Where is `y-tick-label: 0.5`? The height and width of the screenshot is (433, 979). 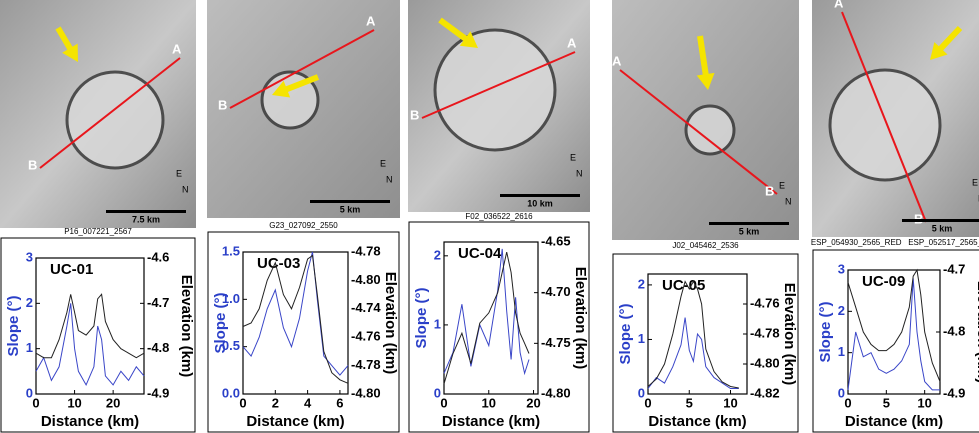 y-tick-label: 0.5 is located at coordinates (231, 345).